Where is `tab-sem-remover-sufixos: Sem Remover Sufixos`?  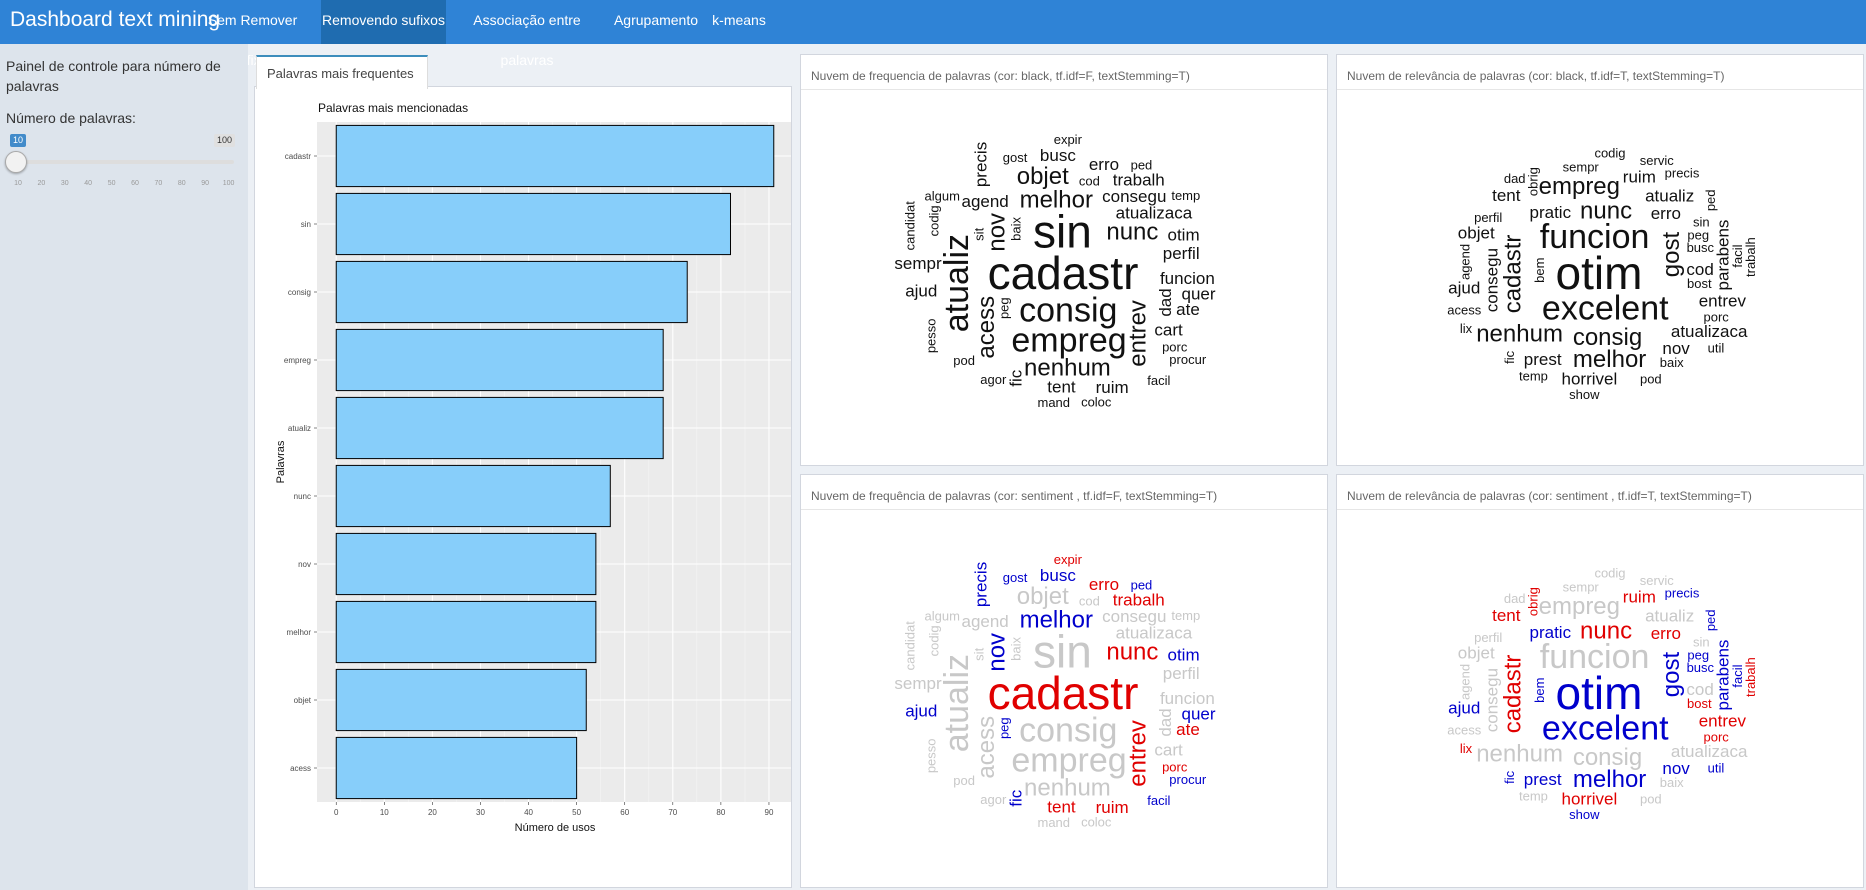 tab-sem-remover-sufixos: Sem Remover Sufixos is located at coordinates (252, 40).